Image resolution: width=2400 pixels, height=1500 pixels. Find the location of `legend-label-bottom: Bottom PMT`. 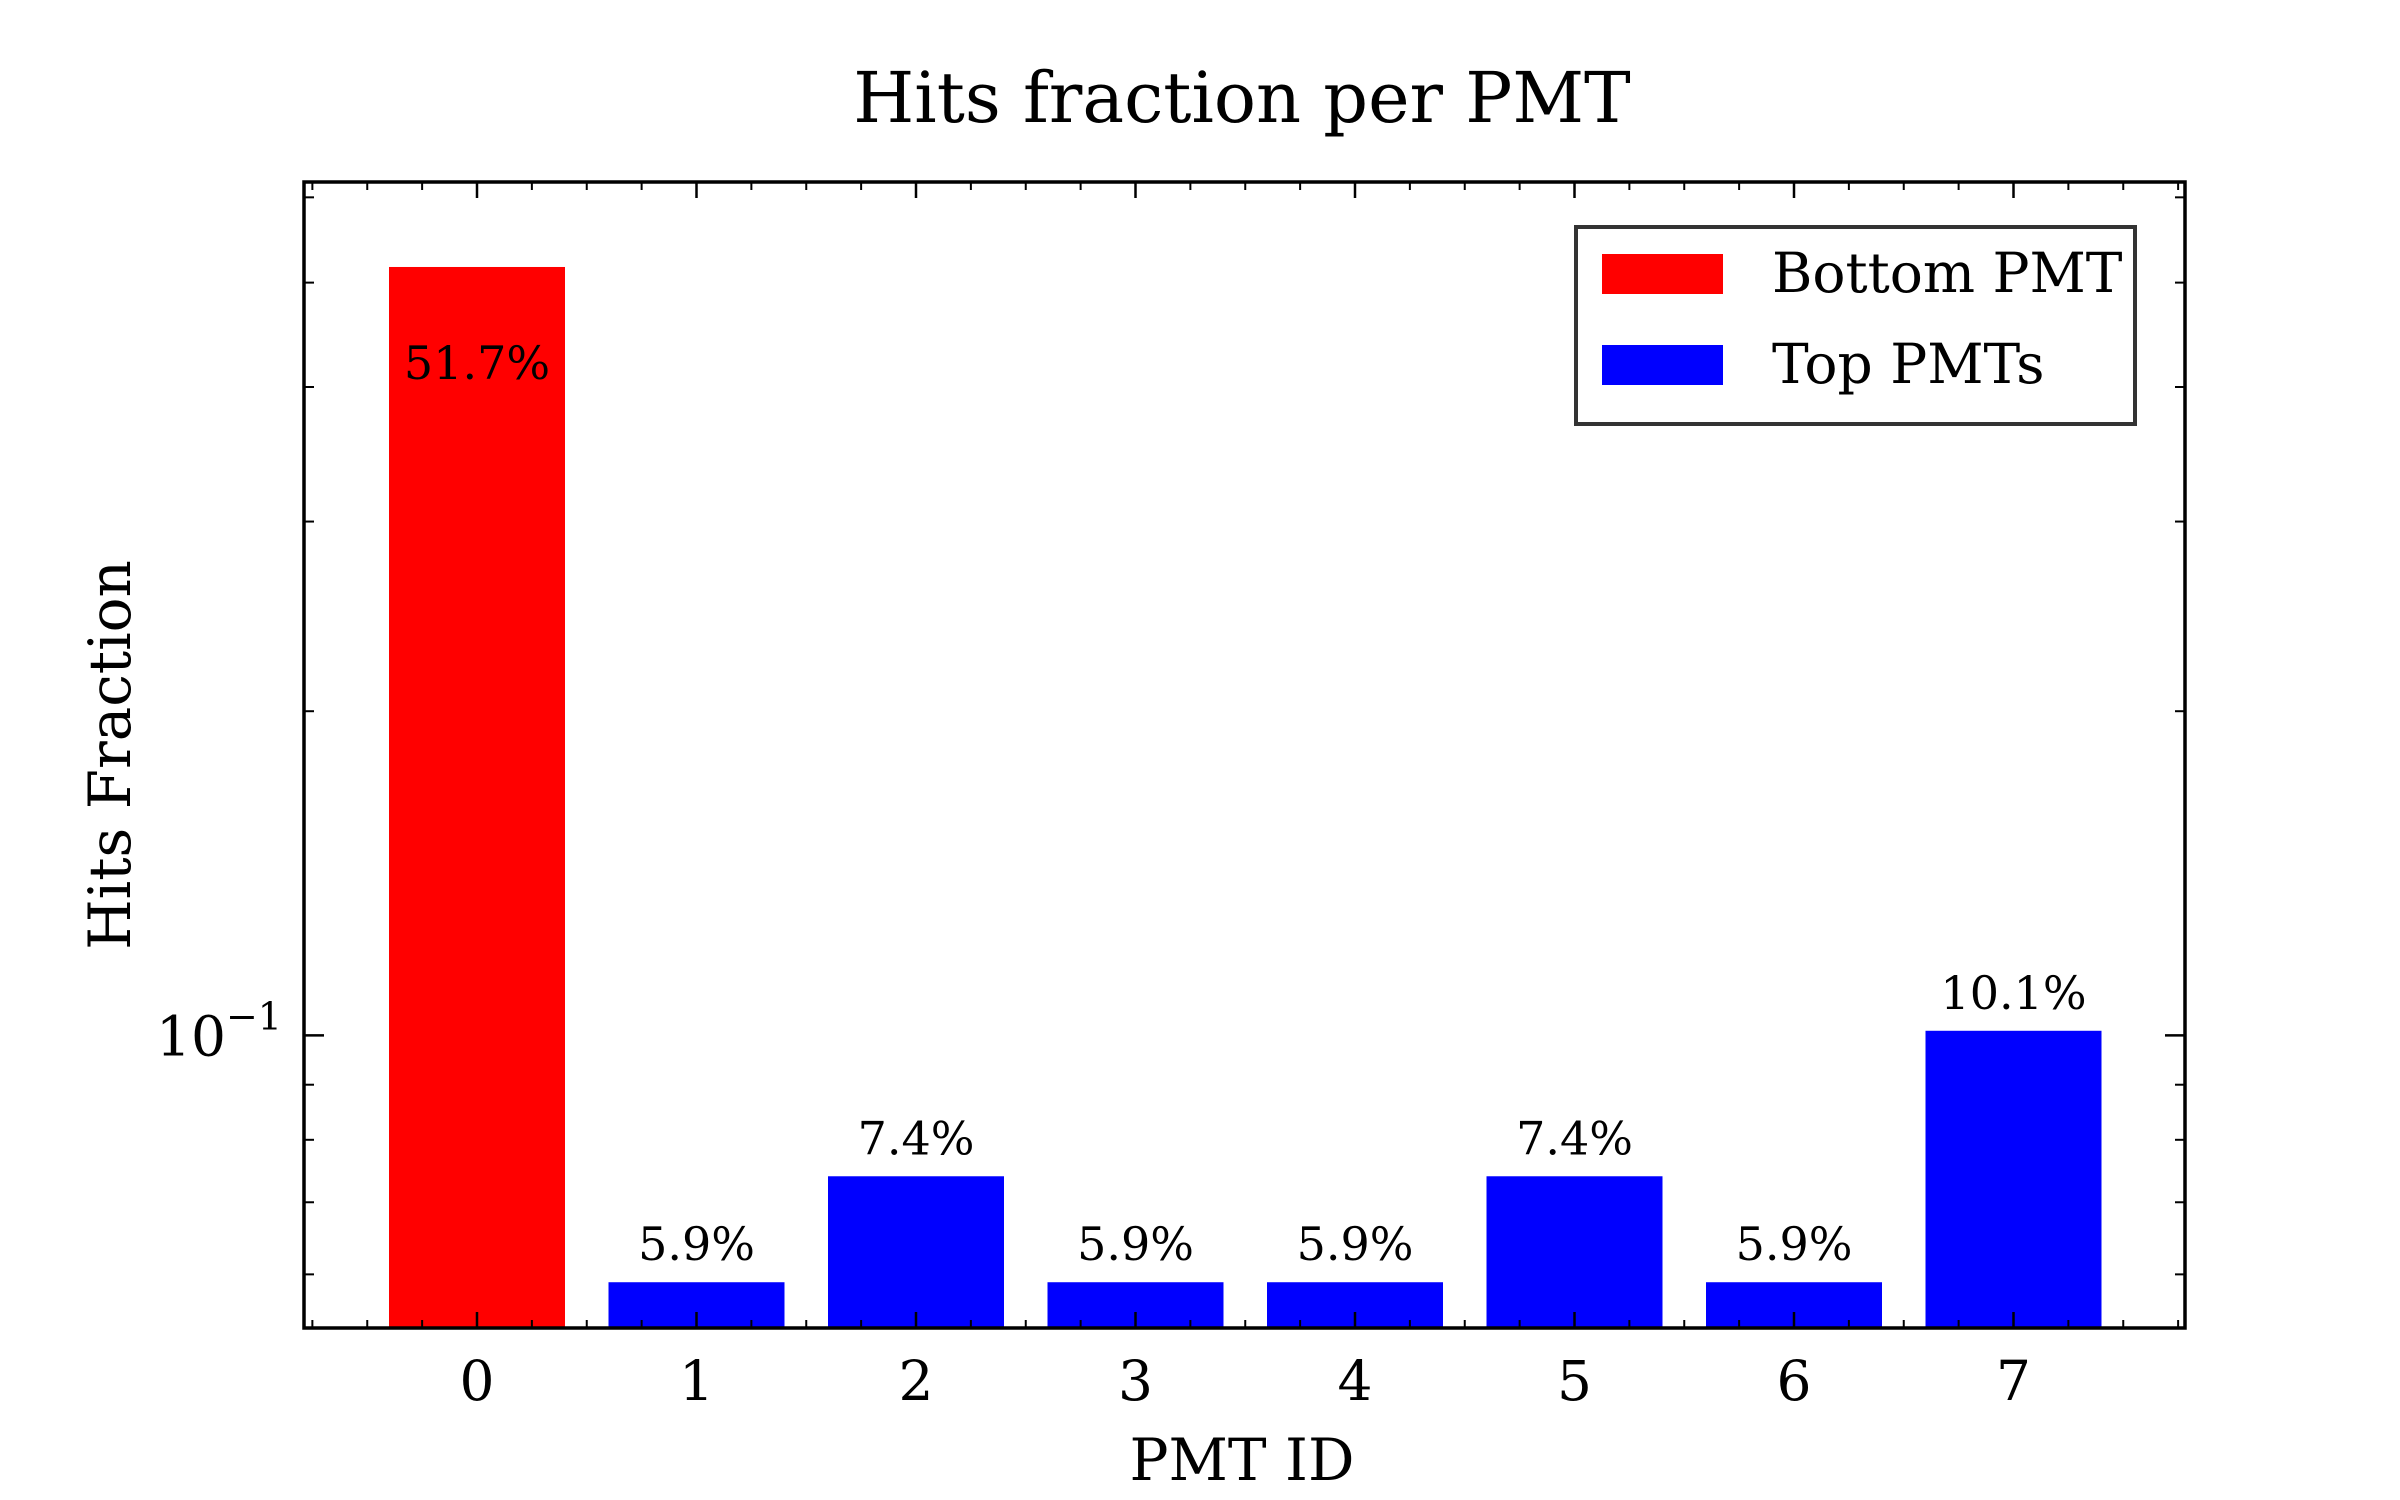

legend-label-bottom: Bottom PMT is located at coordinates (1947, 273).